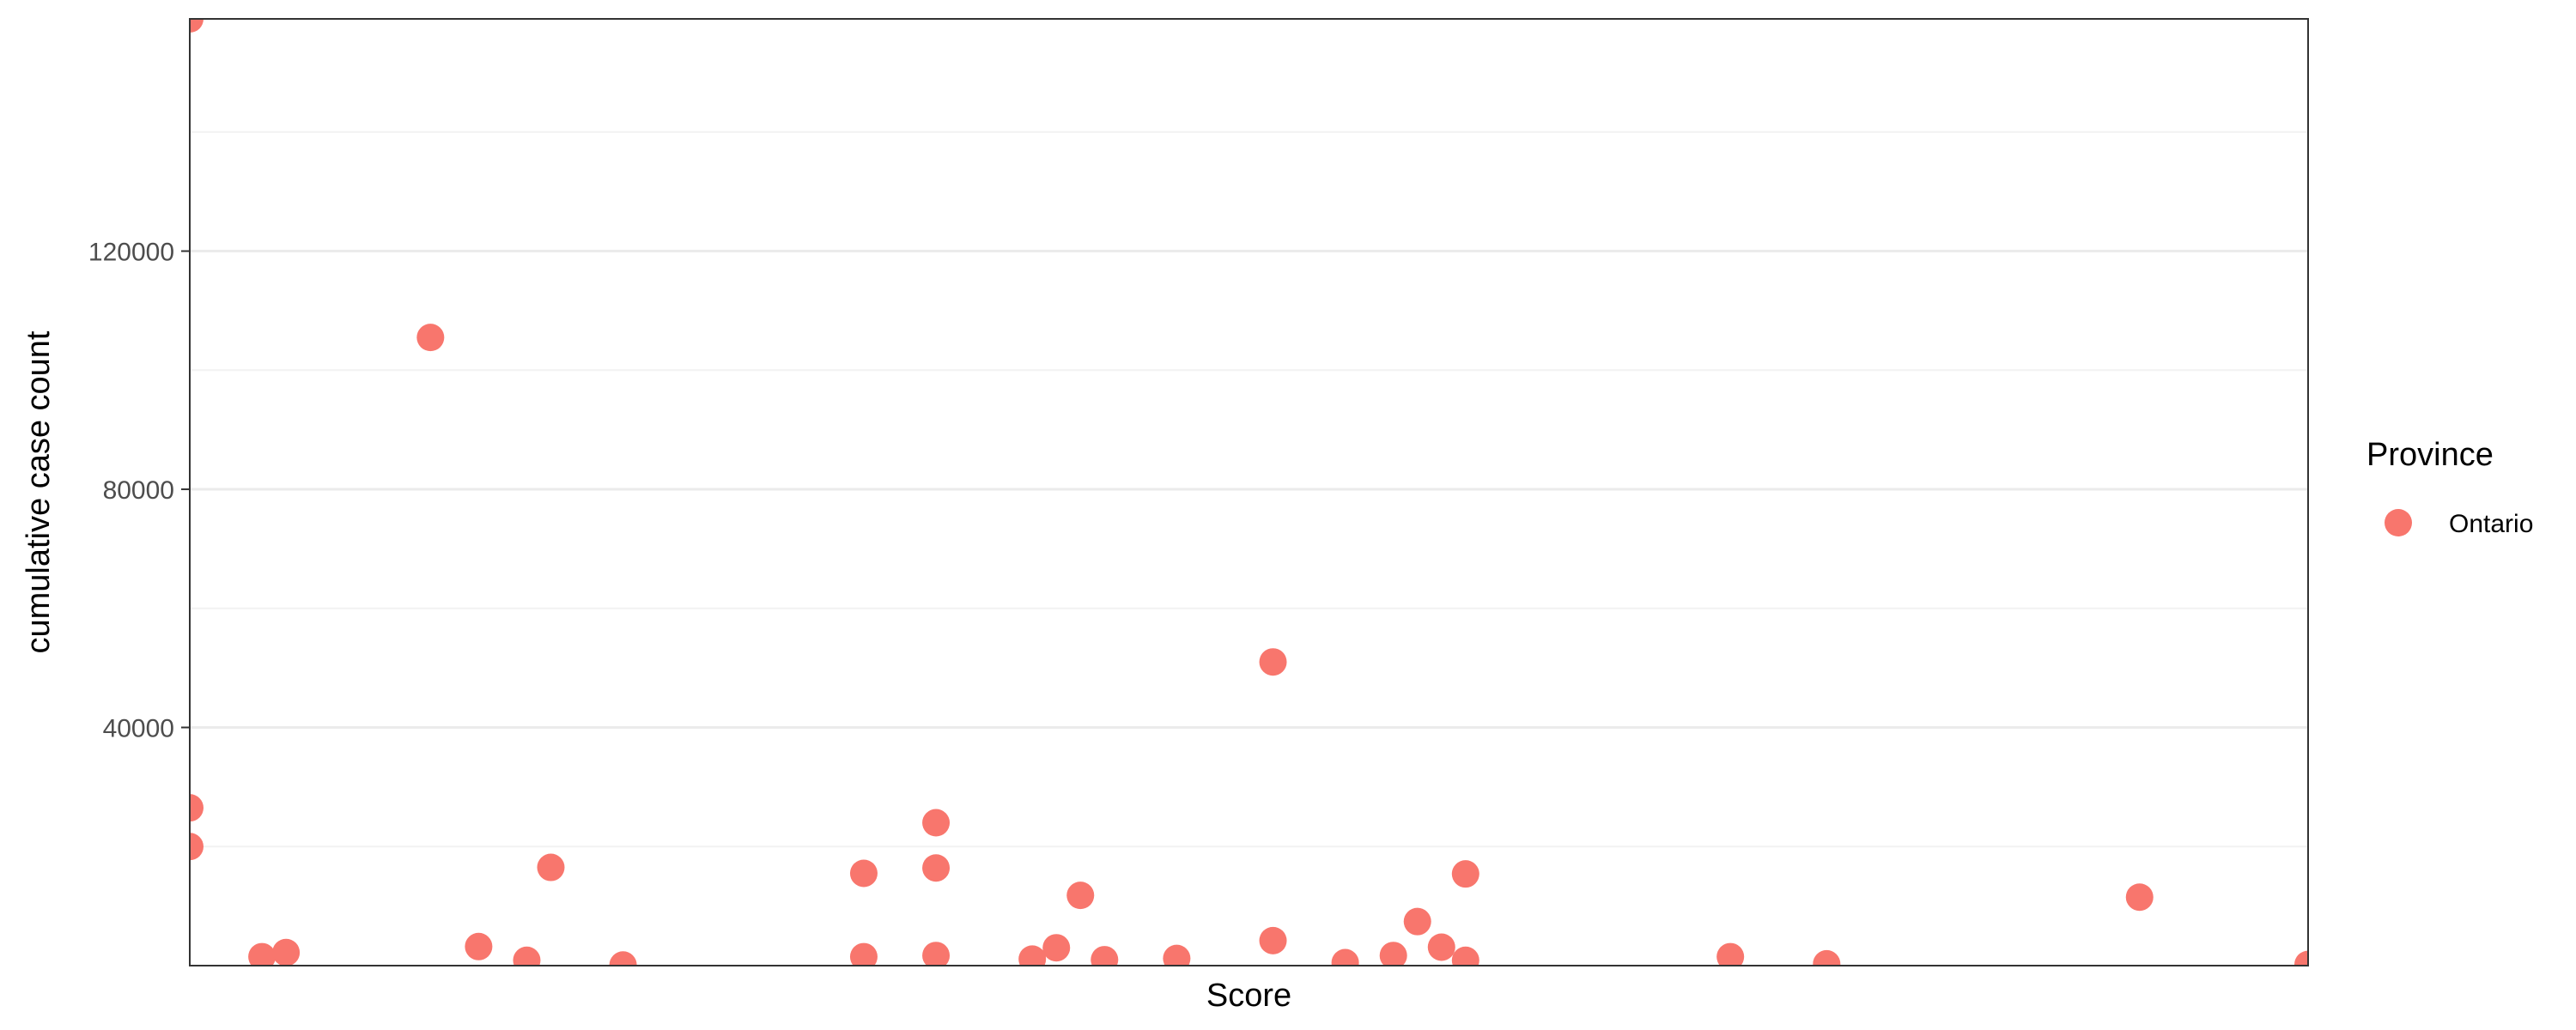 This screenshot has height=1030, width=2576. I want to click on y-axis-title: cumulative case count, so click(39, 491).